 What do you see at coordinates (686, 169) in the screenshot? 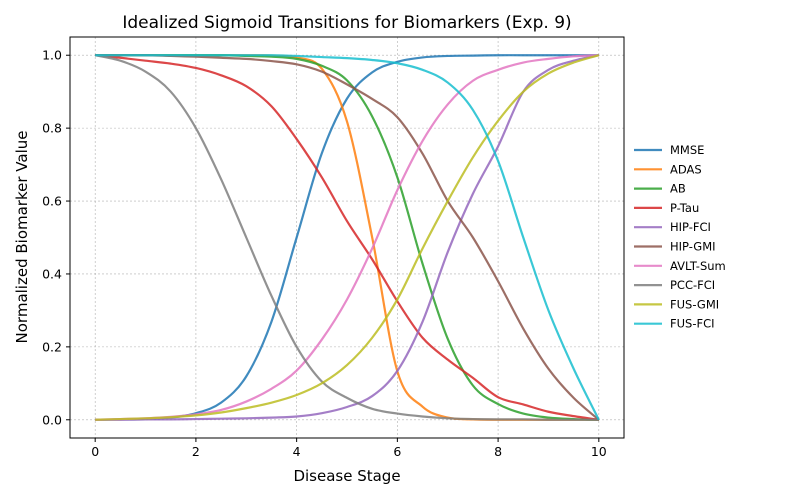
I see `legend-label-adas: ADAS` at bounding box center [686, 169].